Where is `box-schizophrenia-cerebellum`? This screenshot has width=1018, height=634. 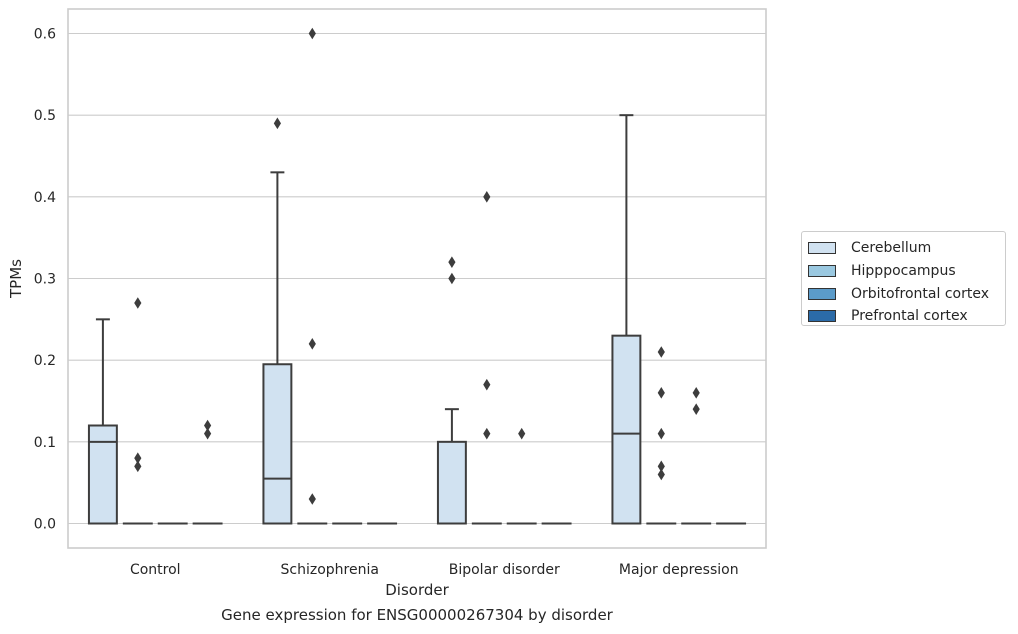 box-schizophrenia-cerebellum is located at coordinates (277, 444).